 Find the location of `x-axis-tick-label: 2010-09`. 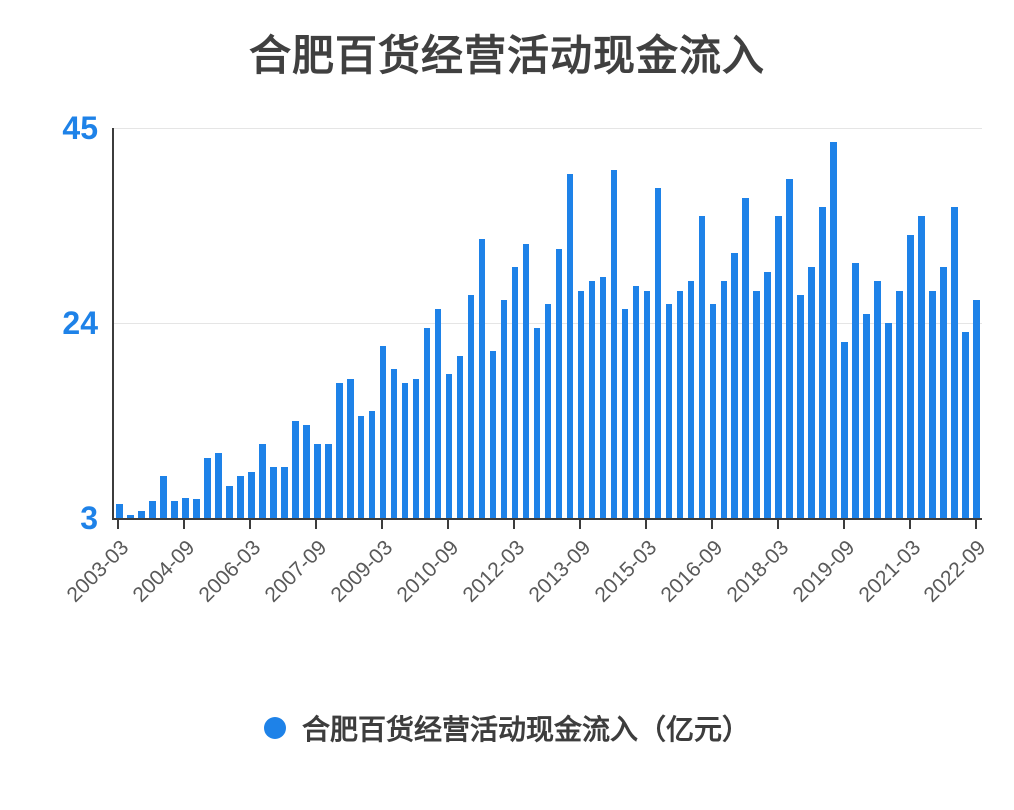

x-axis-tick-label: 2010-09 is located at coordinates (428, 571).